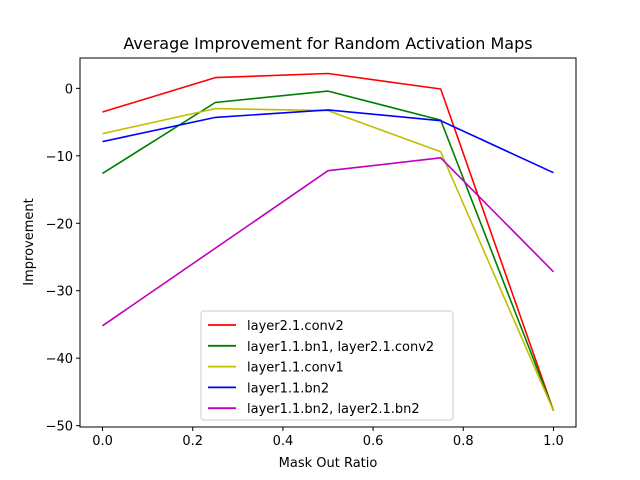  I want to click on series-line, so click(328, 141).